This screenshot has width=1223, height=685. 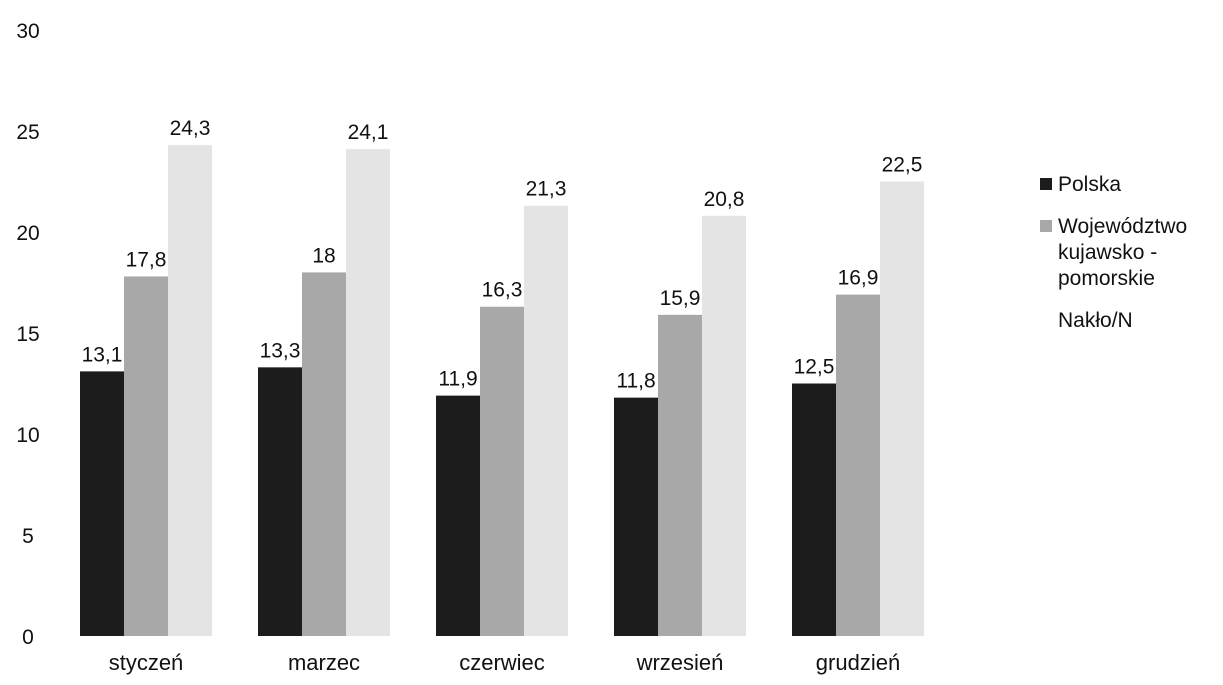 I want to click on x-tick-label: marzec, so click(x=324, y=662).